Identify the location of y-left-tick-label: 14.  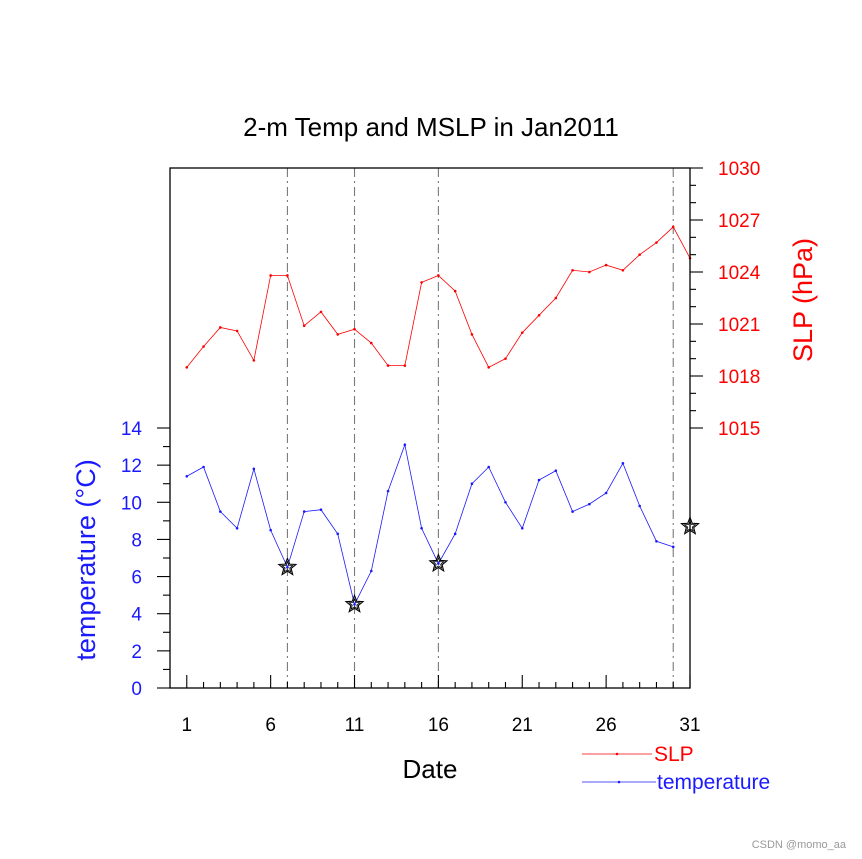
(132, 429).